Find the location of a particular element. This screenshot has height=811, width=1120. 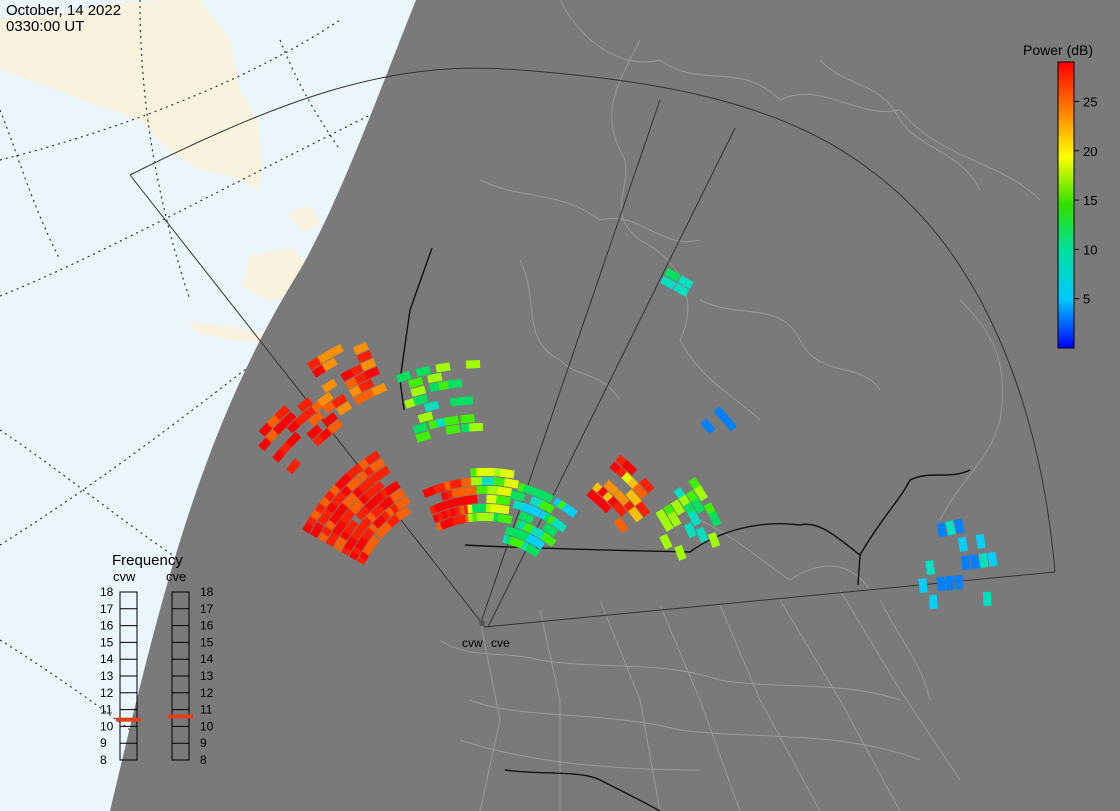

frequency-scales: 8 9 10 11 12 13 14 15 16 17 18 8 9 10 11 12 13 14 15 16 17 18 is located at coordinates (157, 676).